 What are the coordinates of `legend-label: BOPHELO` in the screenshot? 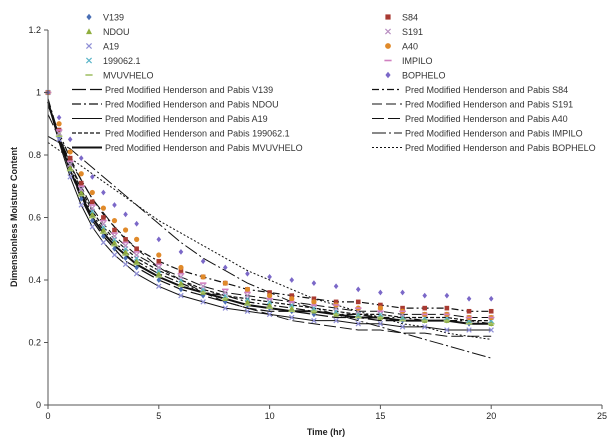 It's located at (424, 76).